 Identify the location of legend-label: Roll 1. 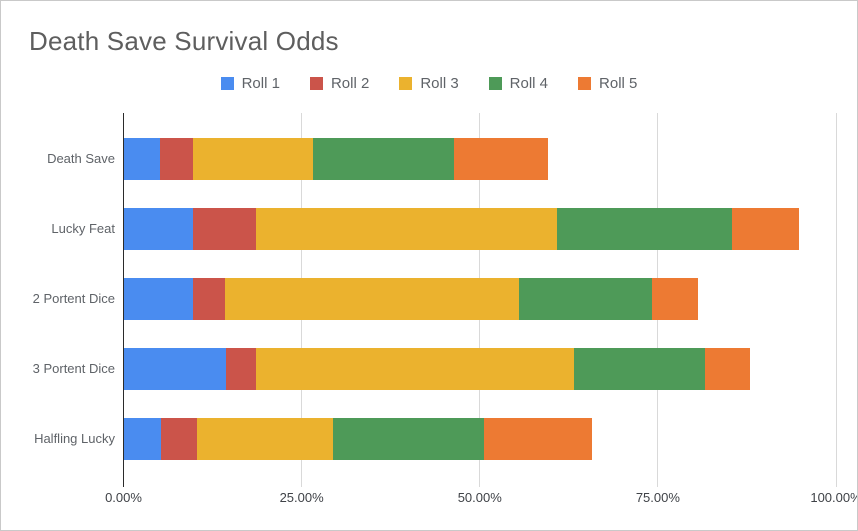
(260, 83).